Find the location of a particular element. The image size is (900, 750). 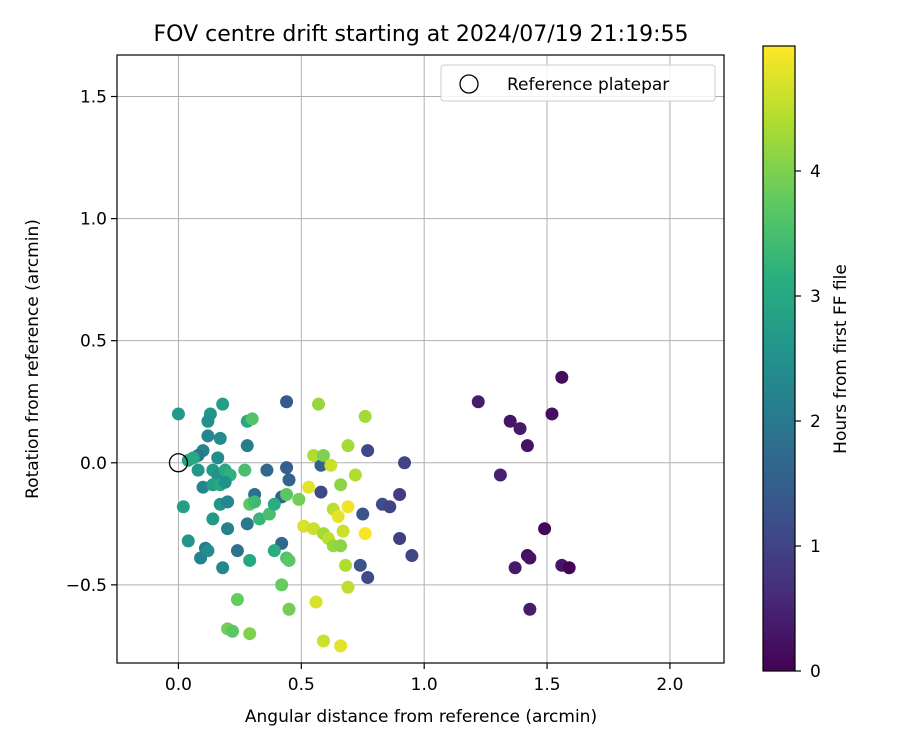

colorbar is located at coordinates (779, 358).